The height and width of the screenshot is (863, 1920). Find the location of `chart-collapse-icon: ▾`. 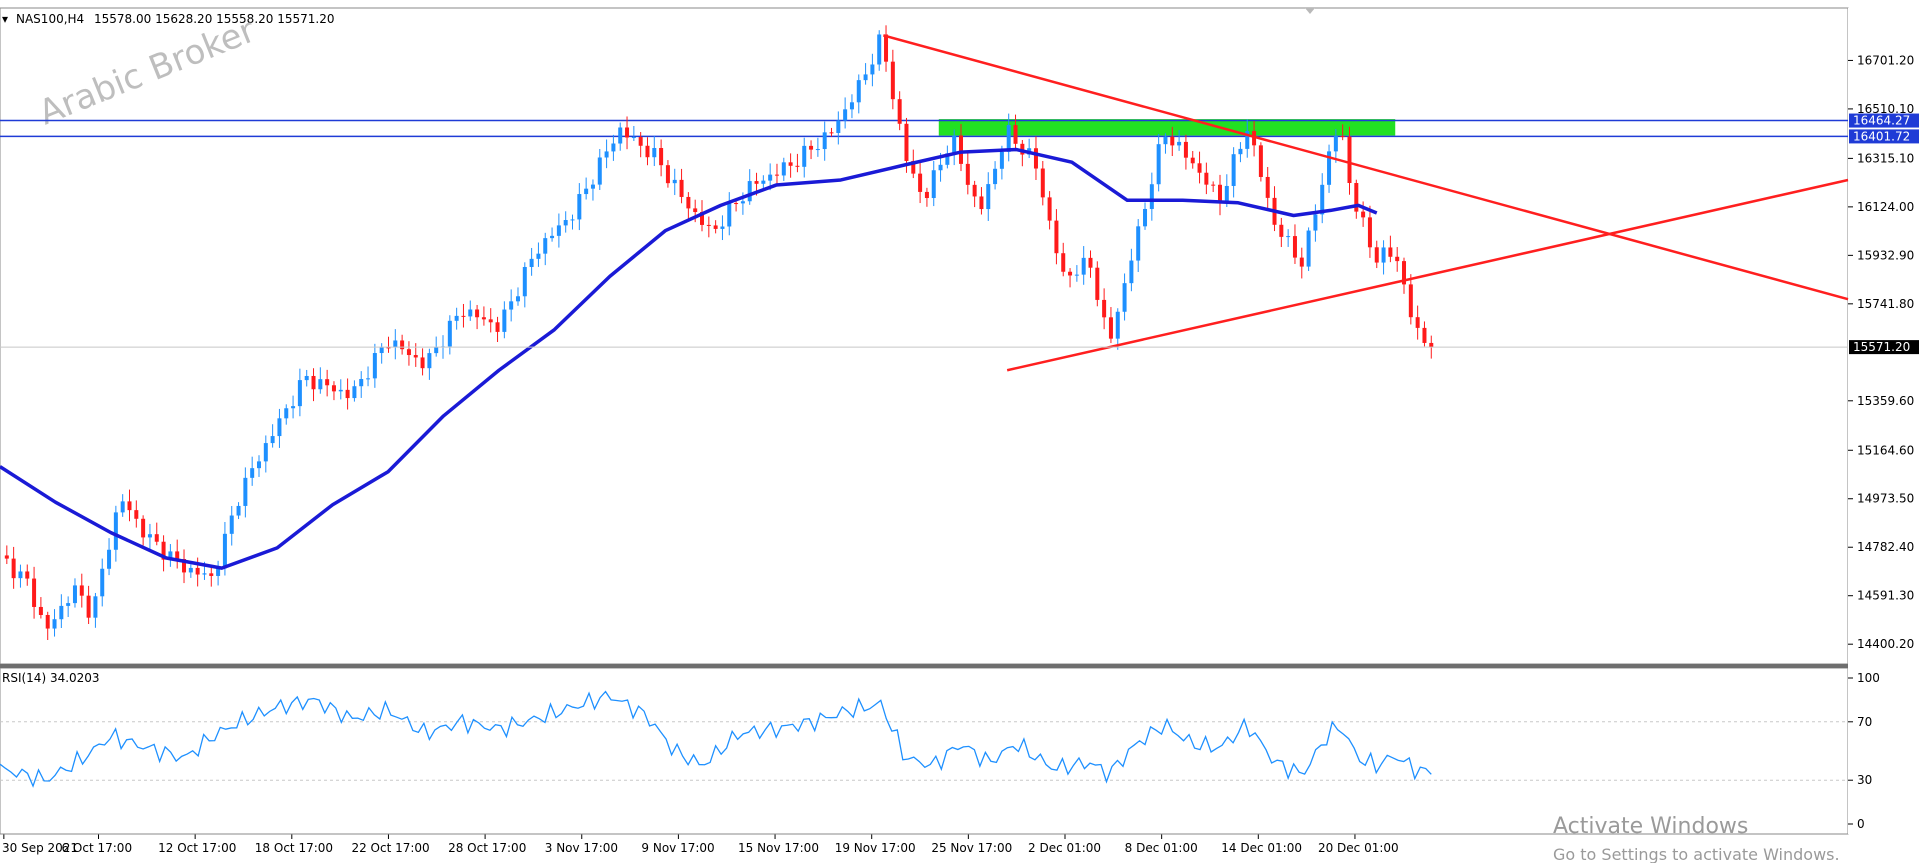

chart-collapse-icon: ▾ is located at coordinates (5, 19).